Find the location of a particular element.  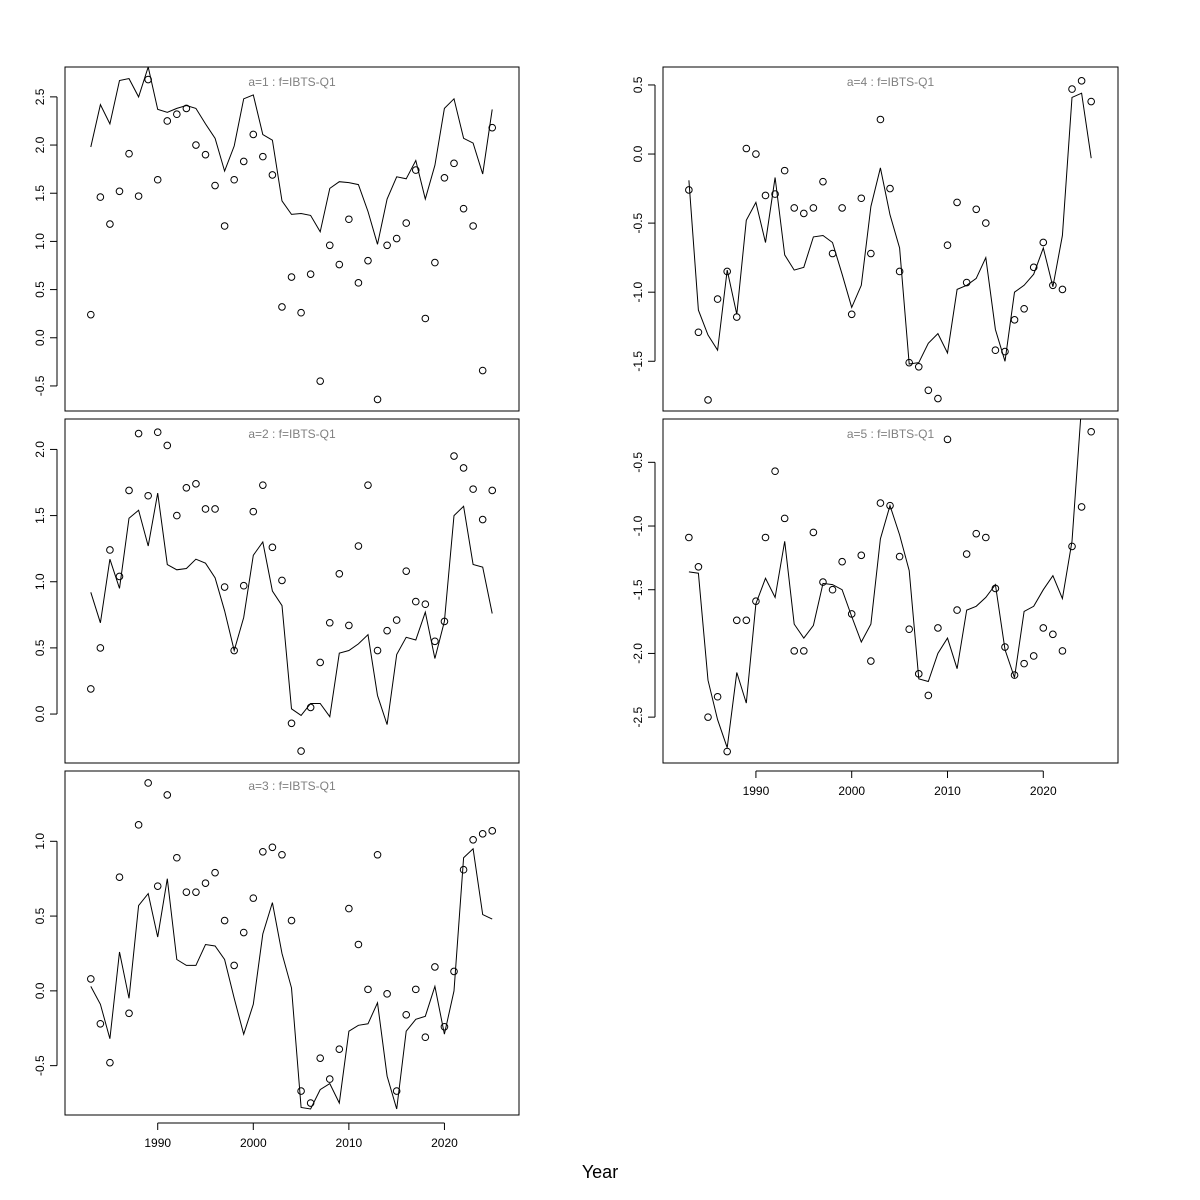

panel-2: a=2 : f=IBTS-Q1 0.0 0.5 1.0 1.5 2.0 is located at coordinates (276, 591).